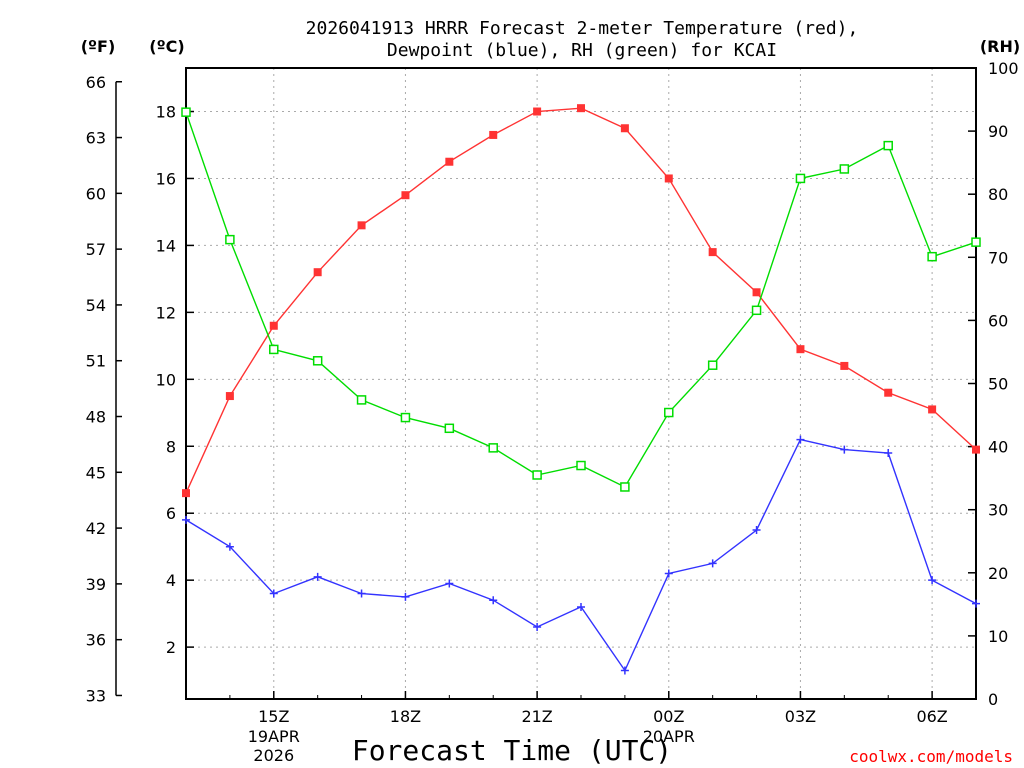 This screenshot has width=1024, height=768. Describe the element at coordinates (96, 528) in the screenshot. I see `f-tick-label: 42` at that location.